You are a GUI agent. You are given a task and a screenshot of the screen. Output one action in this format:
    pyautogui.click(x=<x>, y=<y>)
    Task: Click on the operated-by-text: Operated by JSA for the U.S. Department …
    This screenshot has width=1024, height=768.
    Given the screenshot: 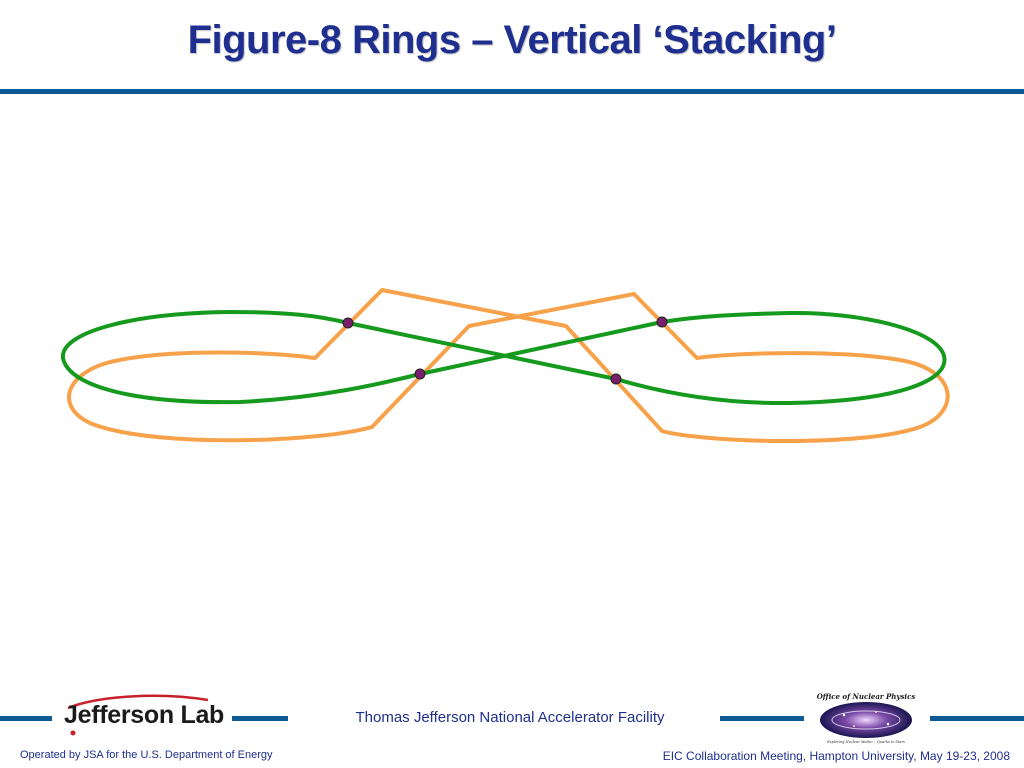 What is the action you would take?
    pyautogui.click(x=146, y=755)
    